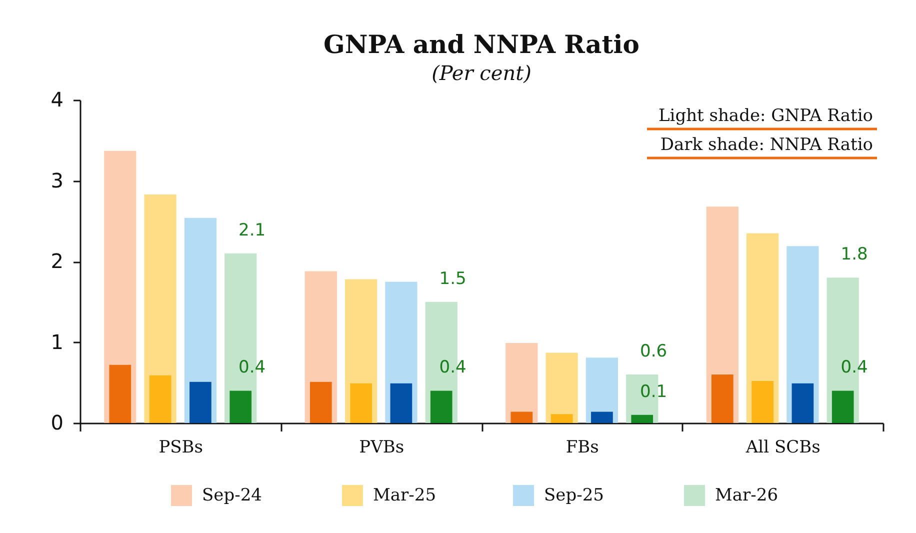 This screenshot has height=533, width=916. What do you see at coordinates (746, 496) in the screenshot?
I see `legend-label: Mar-26` at bounding box center [746, 496].